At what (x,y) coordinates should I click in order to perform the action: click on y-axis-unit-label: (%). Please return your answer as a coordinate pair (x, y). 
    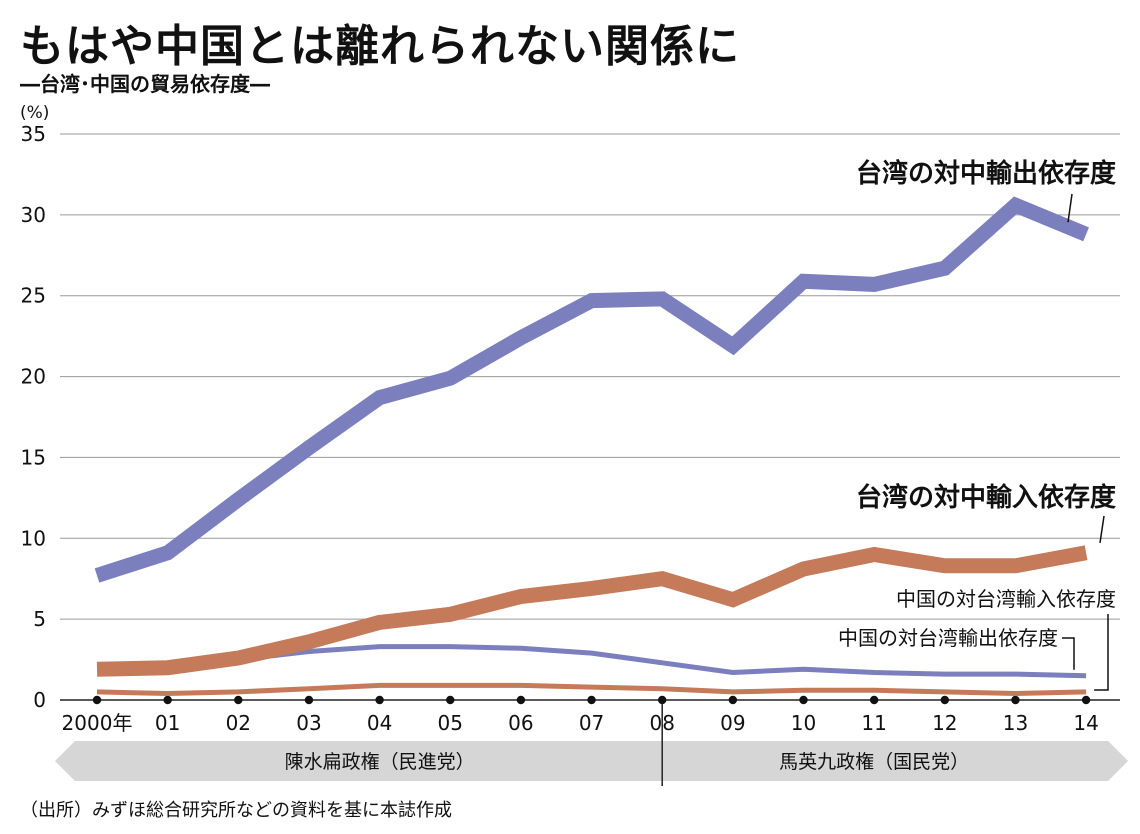
    Looking at the image, I should click on (34, 113).